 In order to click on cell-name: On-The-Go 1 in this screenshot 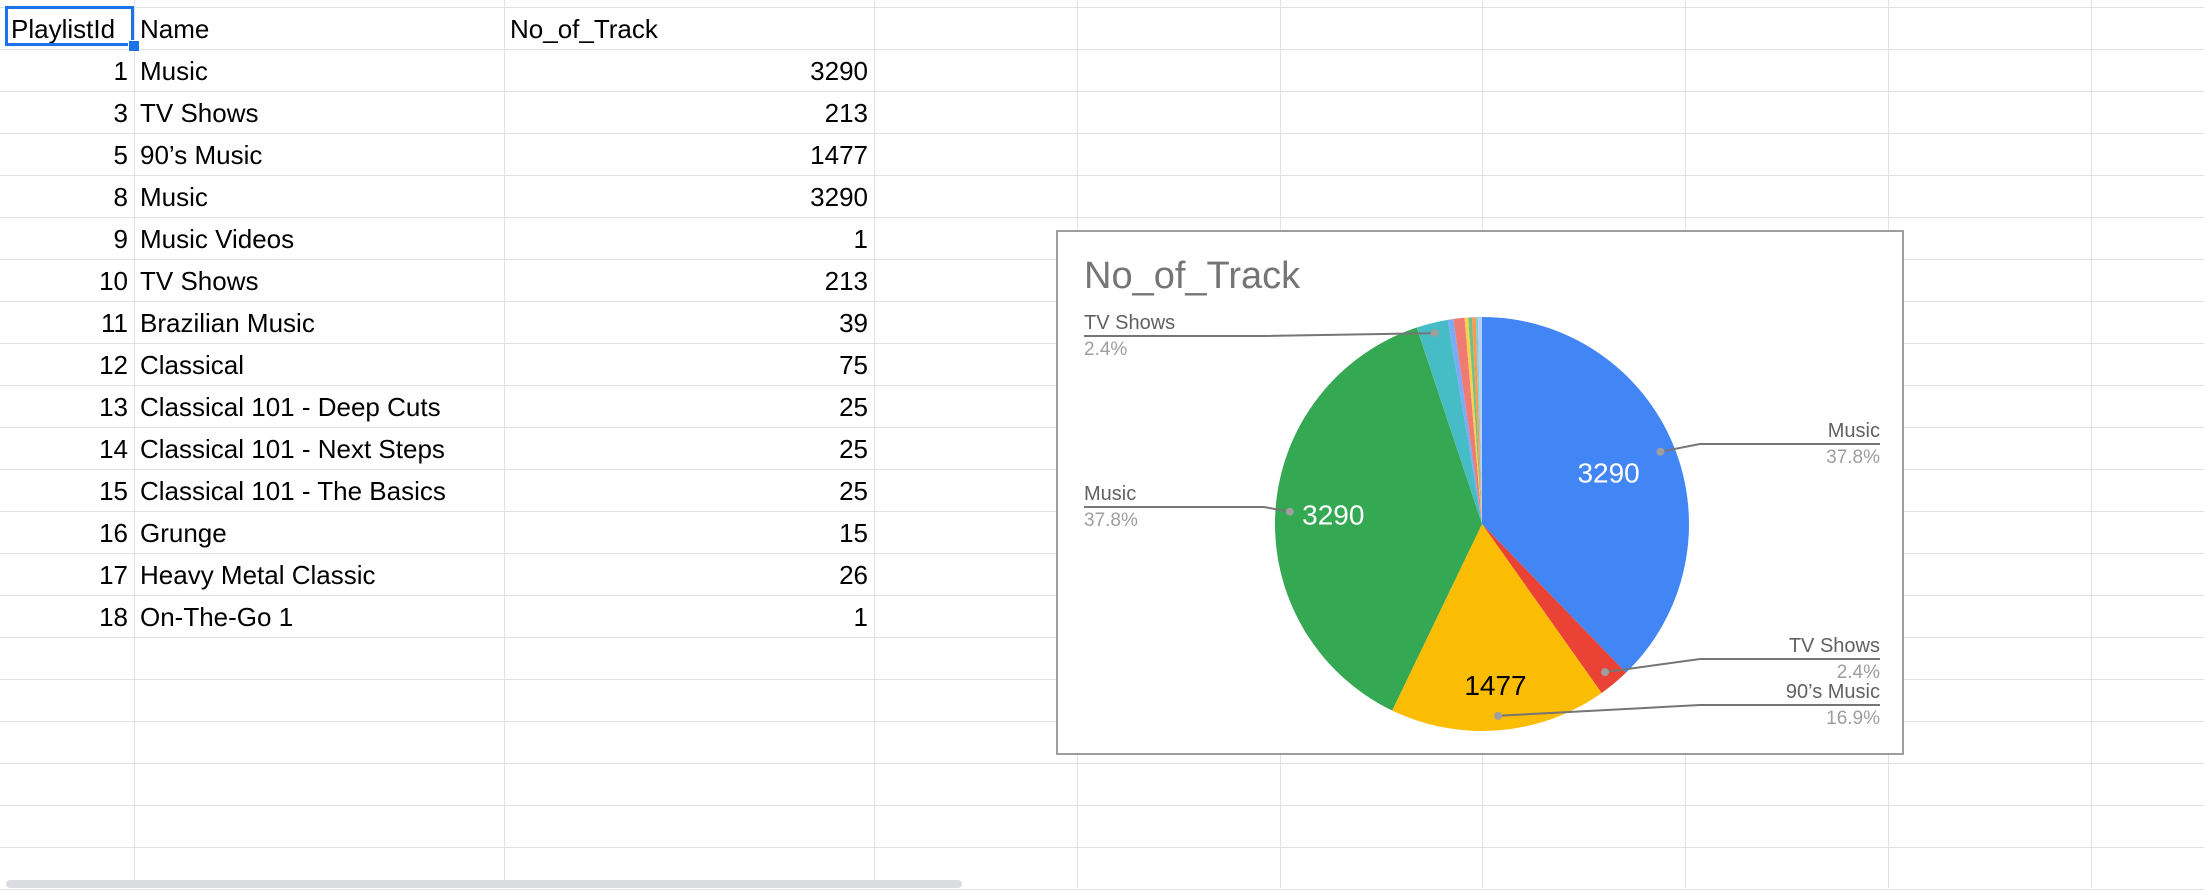, I will do `click(319, 616)`.